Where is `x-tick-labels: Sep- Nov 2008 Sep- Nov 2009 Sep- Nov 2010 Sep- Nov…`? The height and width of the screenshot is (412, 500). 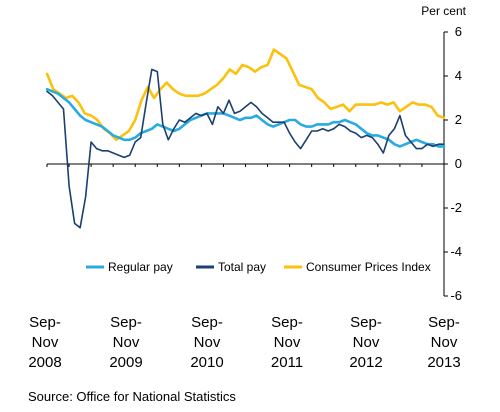 x-tick-labels: Sep- Nov 2008 Sep- Nov 2009 Sep- Nov 2010 Sep- Nov… is located at coordinates (244, 342).